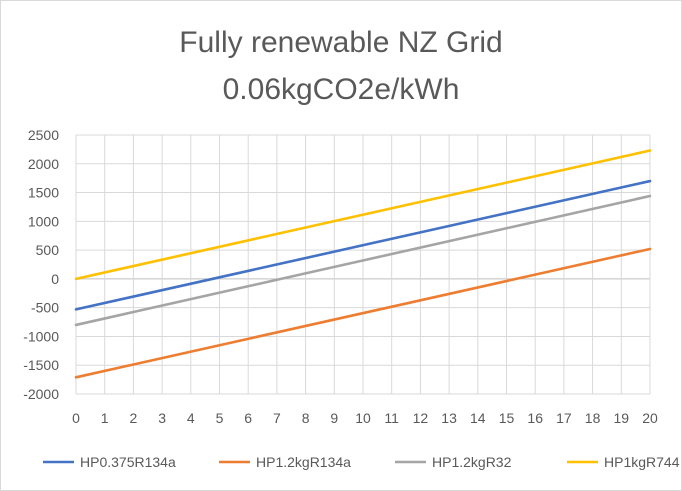  What do you see at coordinates (55, 279) in the screenshot?
I see `y-tick-label: 0` at bounding box center [55, 279].